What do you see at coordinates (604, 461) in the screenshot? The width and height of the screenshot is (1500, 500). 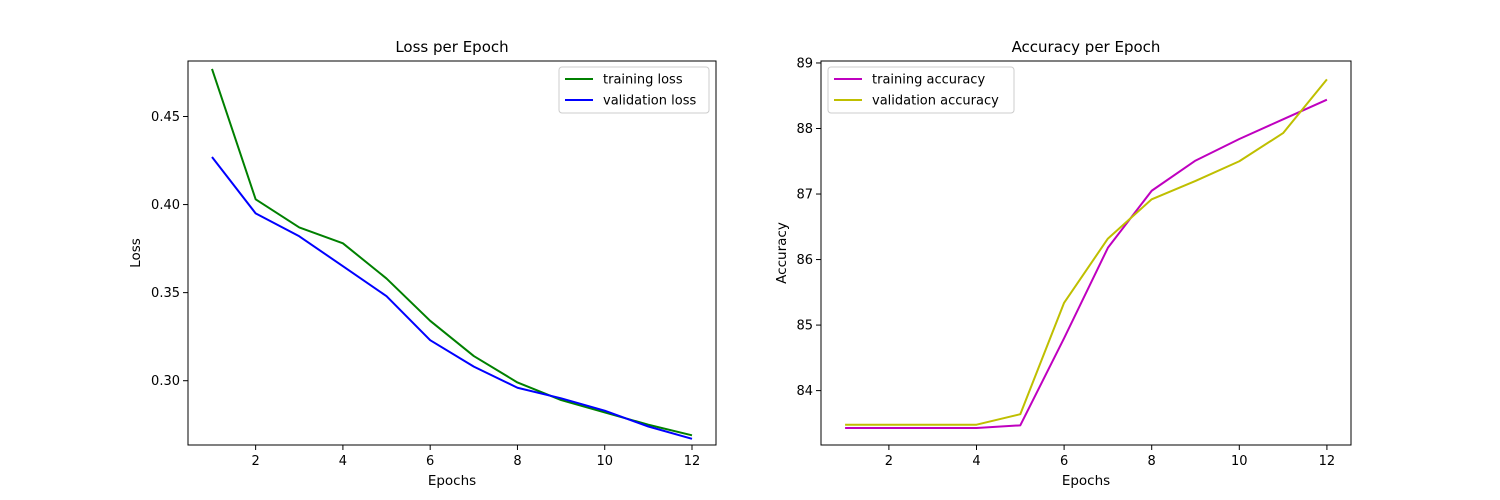 I see `loss-x-tick-label: 10` at bounding box center [604, 461].